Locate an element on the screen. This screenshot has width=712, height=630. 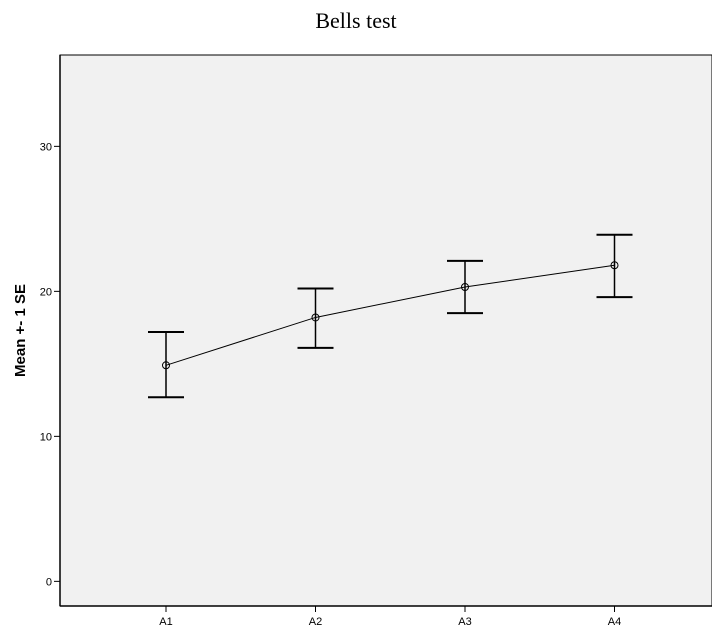
x-axis-ticks: A1 A2 A3 A4 is located at coordinates (390, 617).